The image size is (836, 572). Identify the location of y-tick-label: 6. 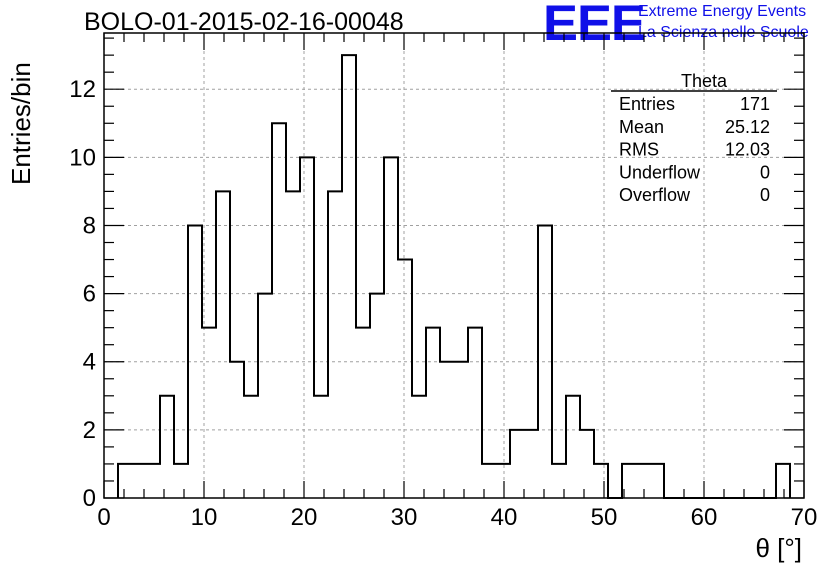
(89, 294).